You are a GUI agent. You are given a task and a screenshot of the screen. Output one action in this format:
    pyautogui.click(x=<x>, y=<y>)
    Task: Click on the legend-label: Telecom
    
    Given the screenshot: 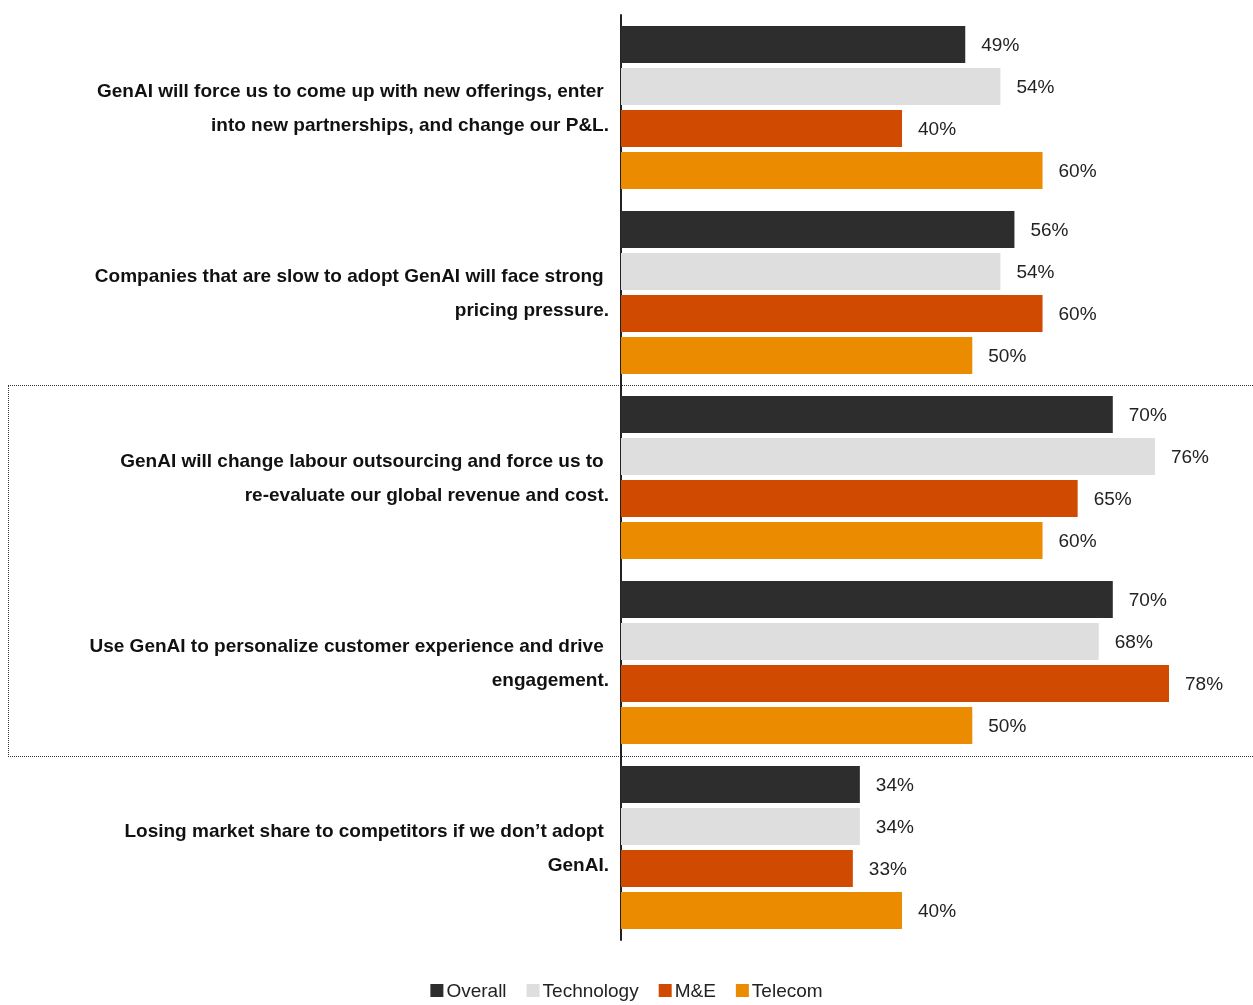 What is the action you would take?
    pyautogui.click(x=787, y=990)
    